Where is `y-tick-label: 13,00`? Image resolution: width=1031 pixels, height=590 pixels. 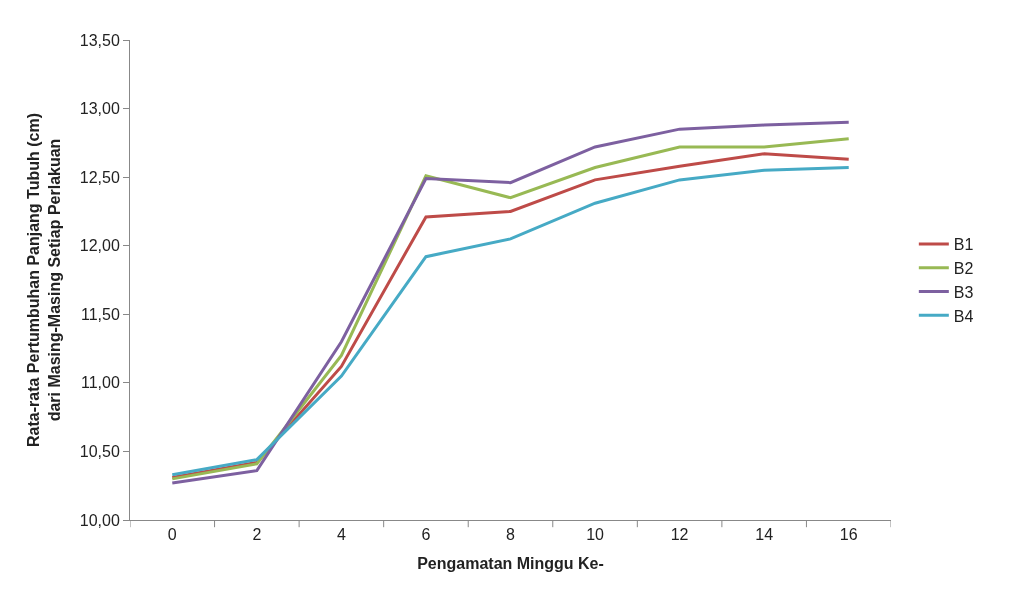 y-tick-label: 13,00 is located at coordinates (99, 109).